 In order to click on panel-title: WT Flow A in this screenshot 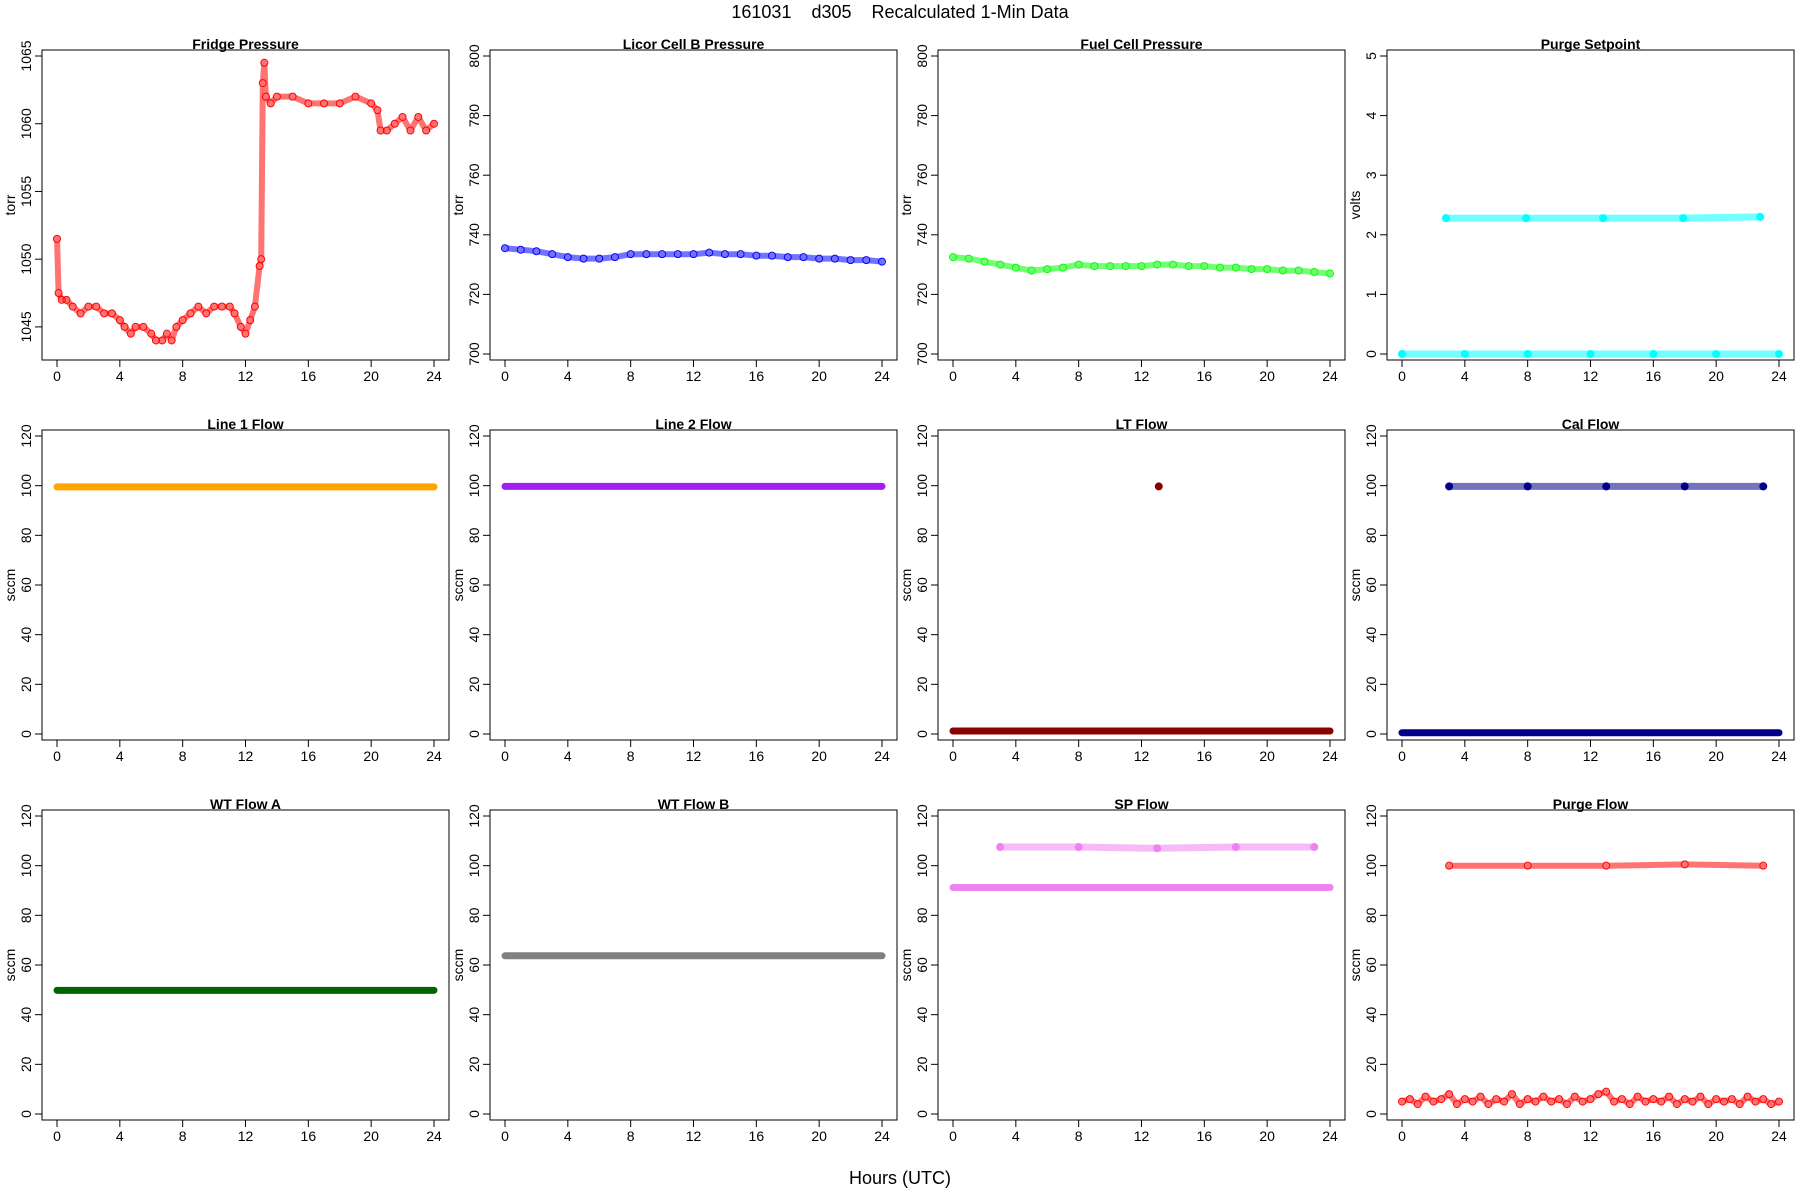, I will do `click(245, 804)`.